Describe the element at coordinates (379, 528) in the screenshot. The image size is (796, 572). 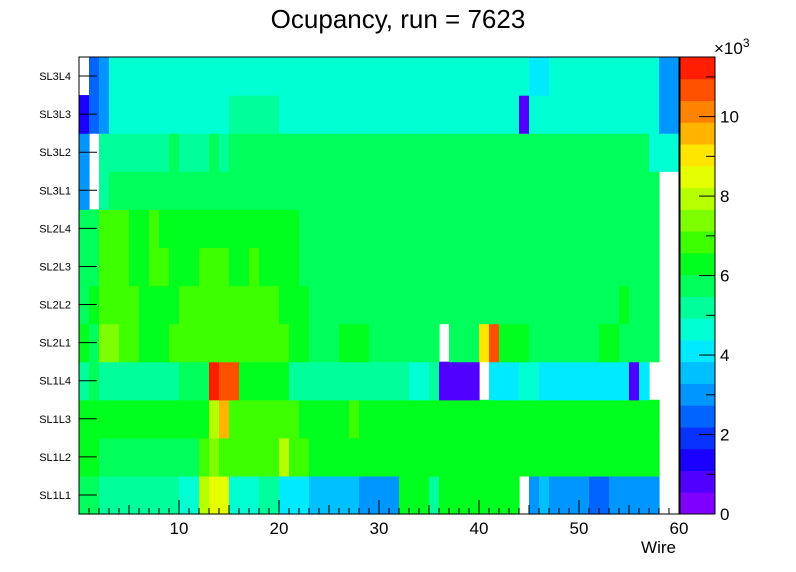
I see `x-tick-label: 30` at that location.